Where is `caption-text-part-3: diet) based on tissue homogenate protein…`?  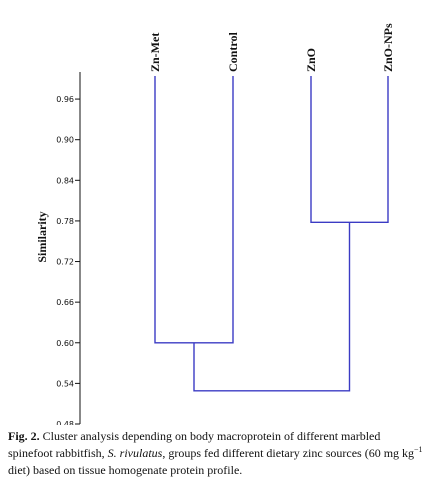
caption-text-part-3: diet) based on tissue homogenate protein… is located at coordinates (125, 470).